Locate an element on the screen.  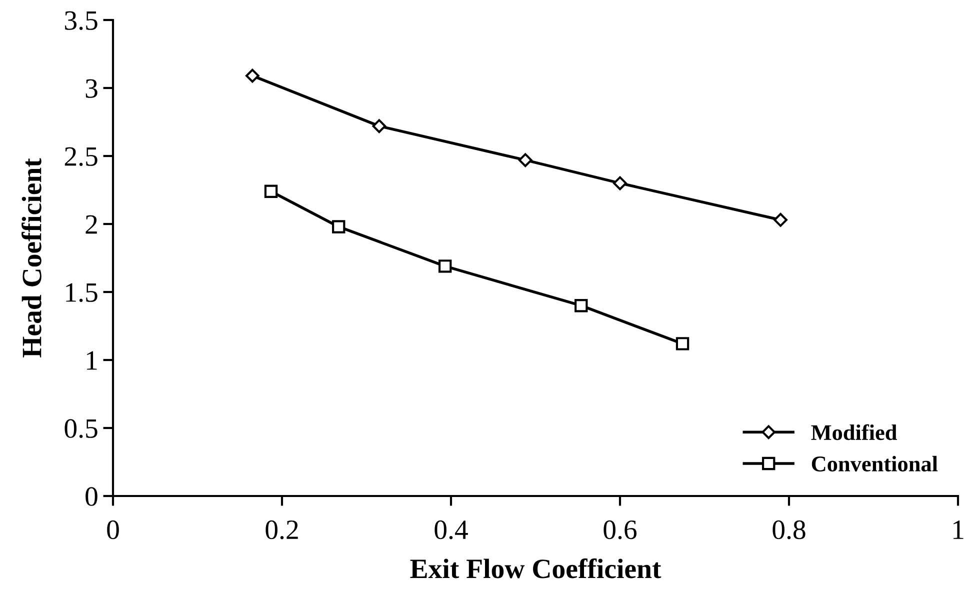
x-tick-label: 0.2 is located at coordinates (282, 530).